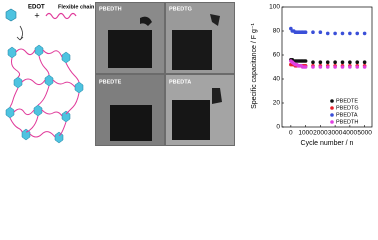 This screenshot has height=240, width=378. I want to click on legend-label: PBEDTE, so click(347, 101).